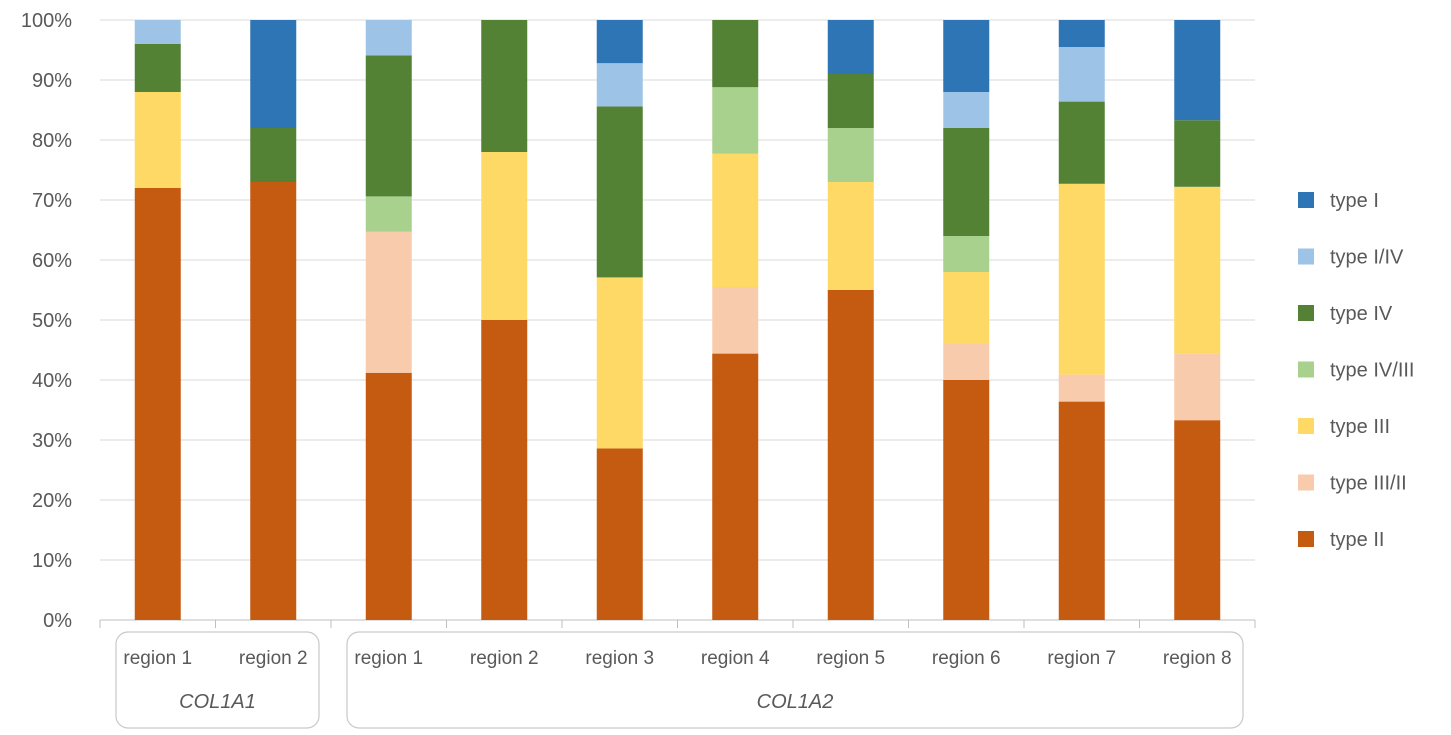 This screenshot has width=1451, height=735. I want to click on y-tick-label: 0%, so click(57, 621).